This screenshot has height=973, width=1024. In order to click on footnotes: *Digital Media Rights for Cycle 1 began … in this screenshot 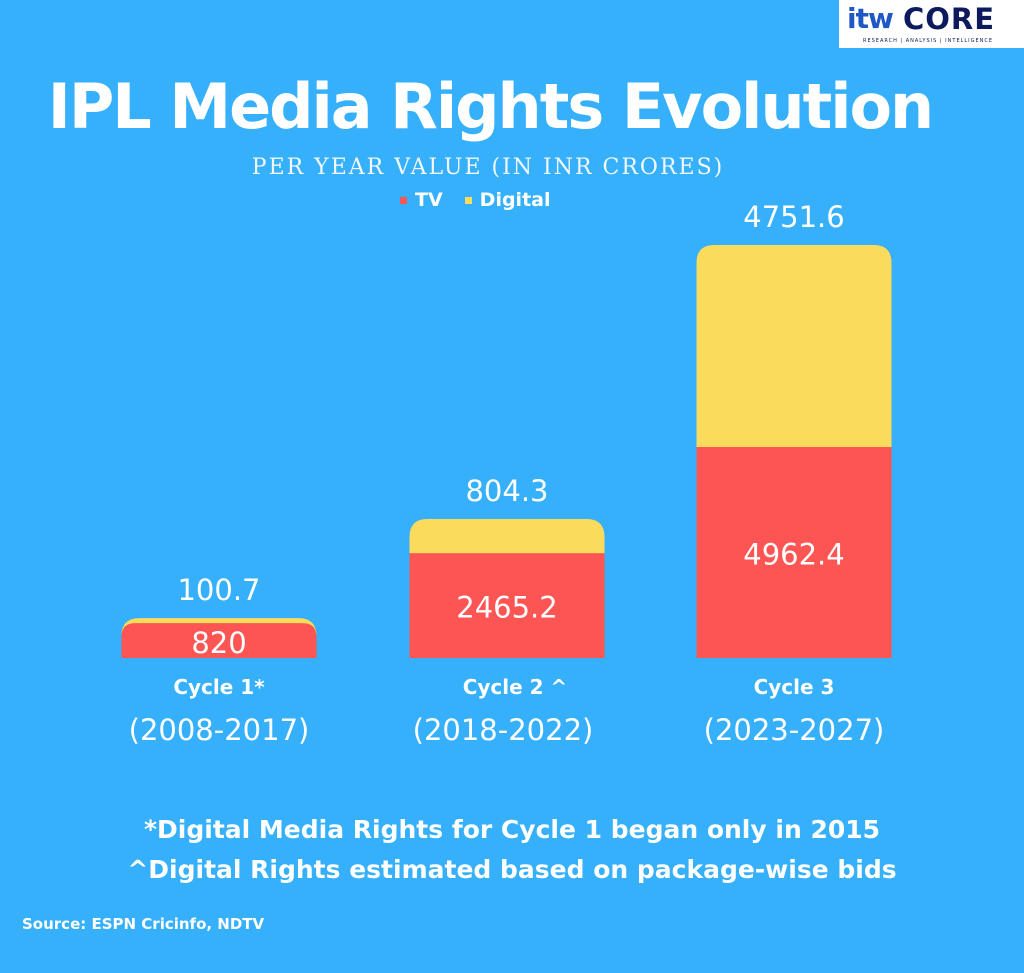, I will do `click(512, 850)`.